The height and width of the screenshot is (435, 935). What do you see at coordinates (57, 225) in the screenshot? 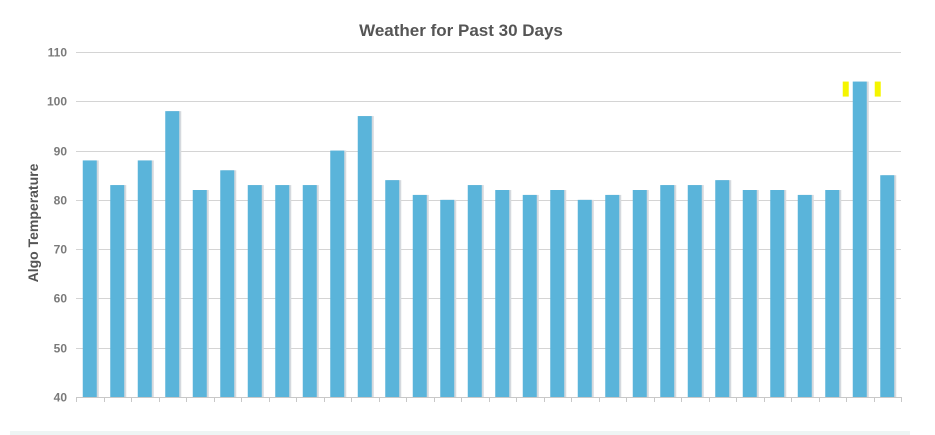
I see `y-axis: 40 50 60 70 80 90 100 110` at bounding box center [57, 225].